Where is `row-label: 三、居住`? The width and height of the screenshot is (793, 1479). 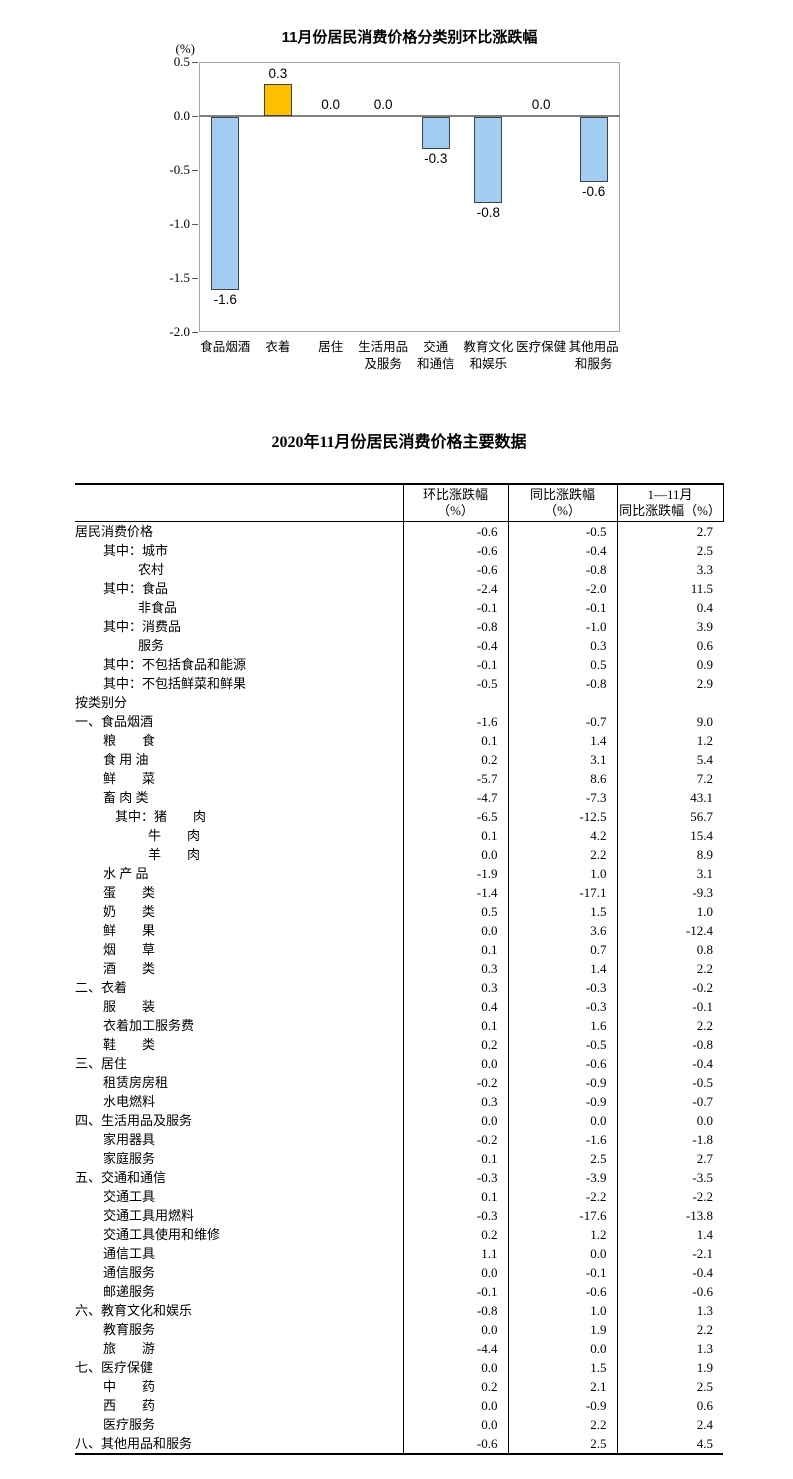
row-label: 三、居住 is located at coordinates (101, 1063).